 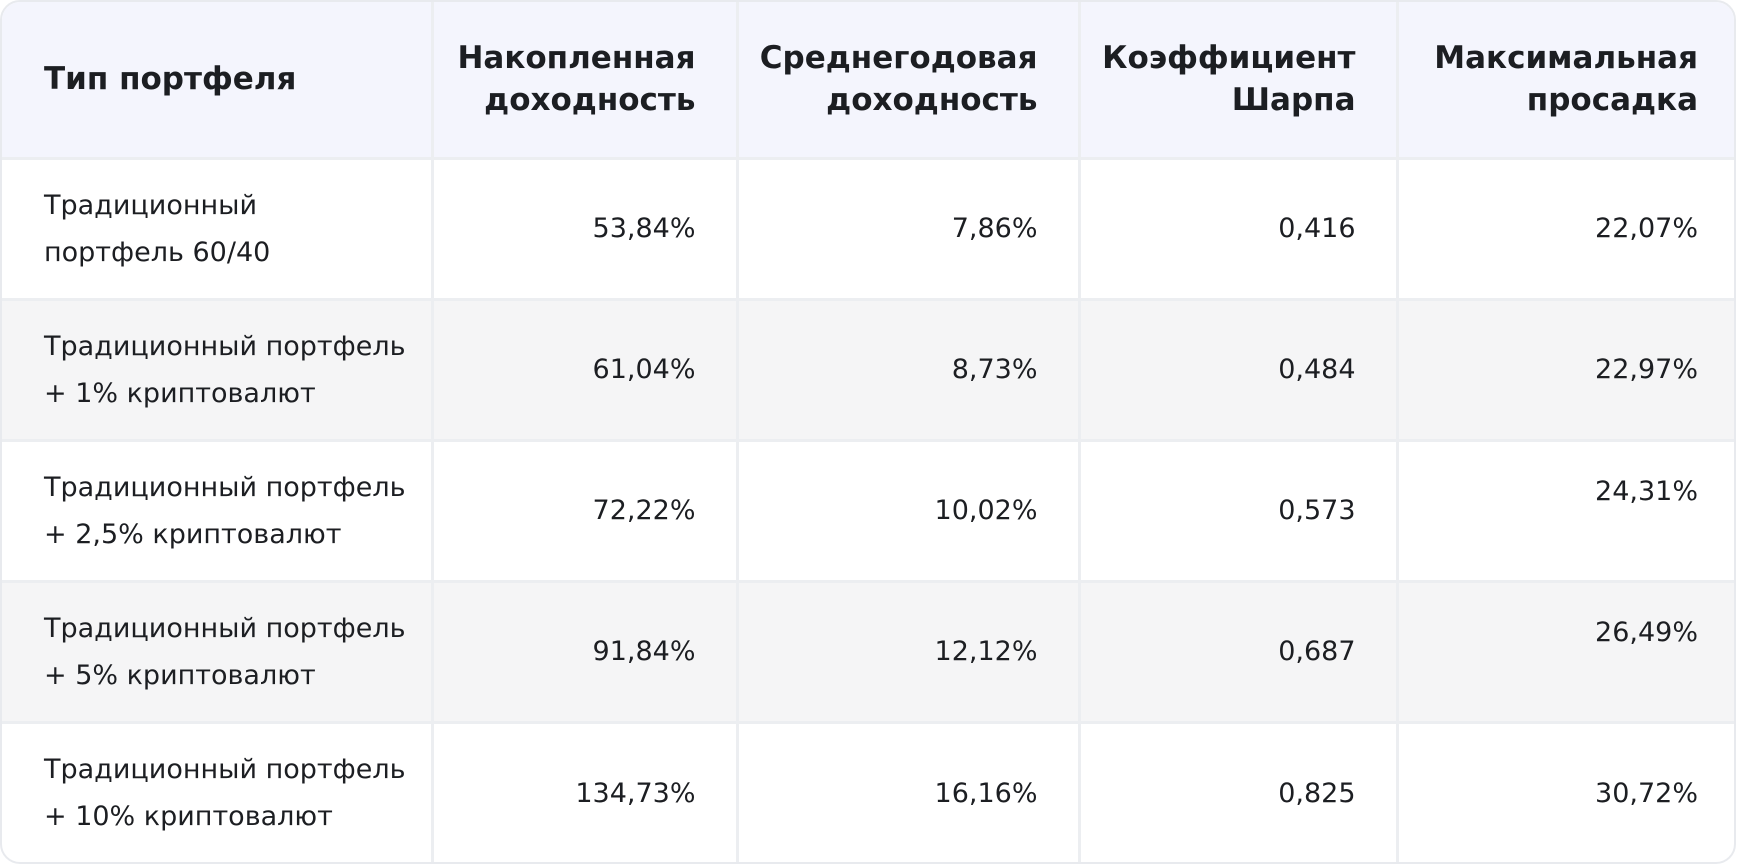 I want to click on cell-sharpe-ratio: 0,825, so click(x=1239, y=792).